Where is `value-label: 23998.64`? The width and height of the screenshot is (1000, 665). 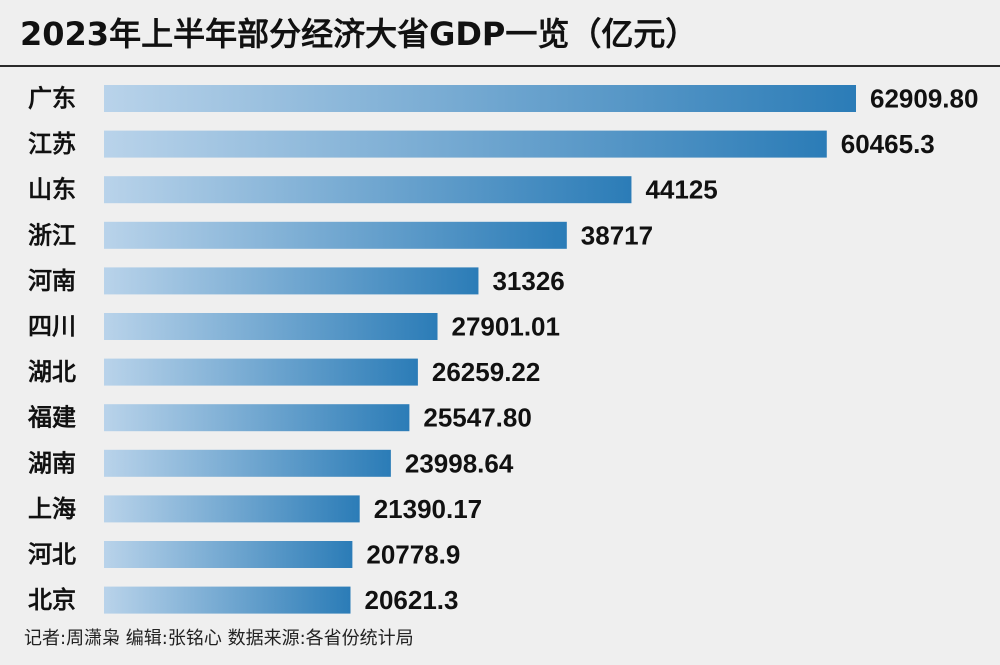 value-label: 23998.64 is located at coordinates (459, 463).